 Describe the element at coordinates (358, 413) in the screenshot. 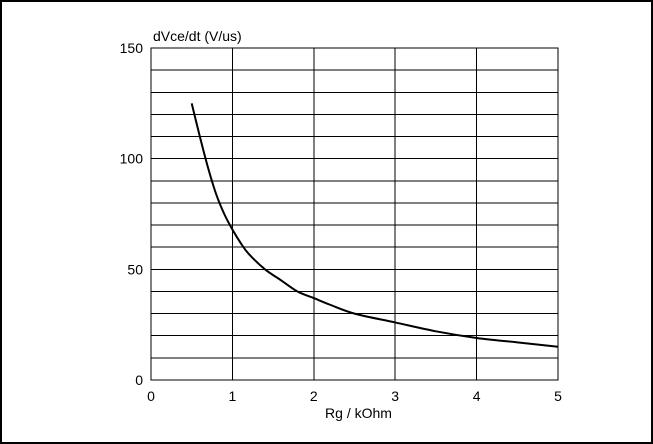

I see `x-axis-label: Rg / kOhm` at that location.